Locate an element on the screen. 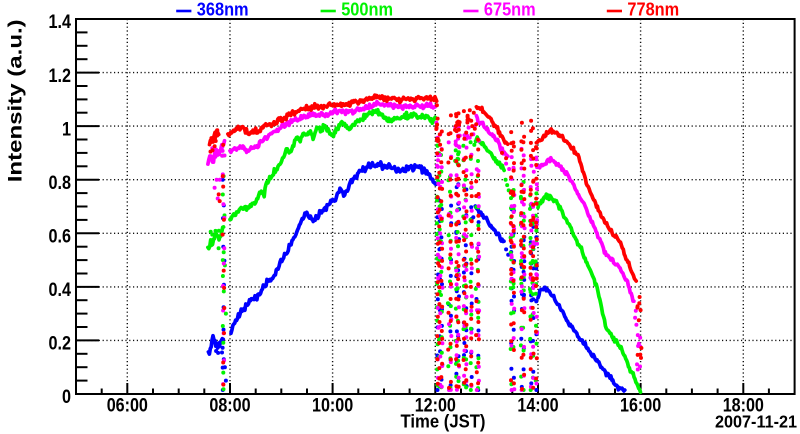  svg-text: 368nm is located at coordinates (223, 9).